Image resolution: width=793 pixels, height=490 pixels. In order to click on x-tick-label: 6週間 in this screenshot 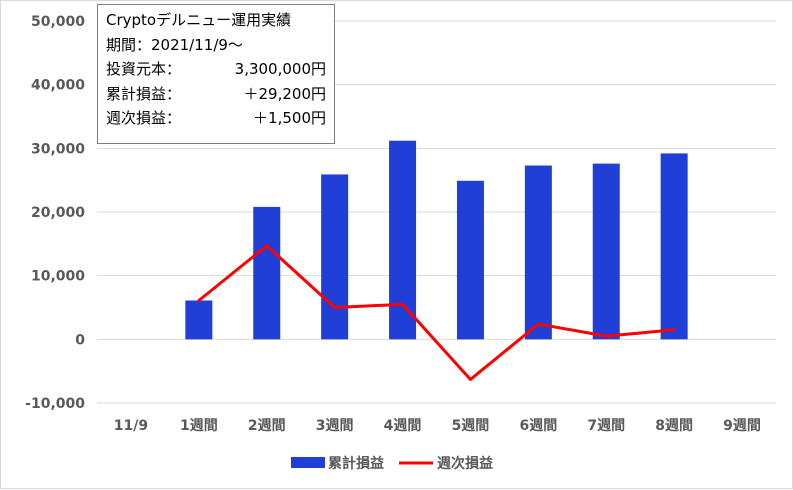, I will do `click(538, 426)`.